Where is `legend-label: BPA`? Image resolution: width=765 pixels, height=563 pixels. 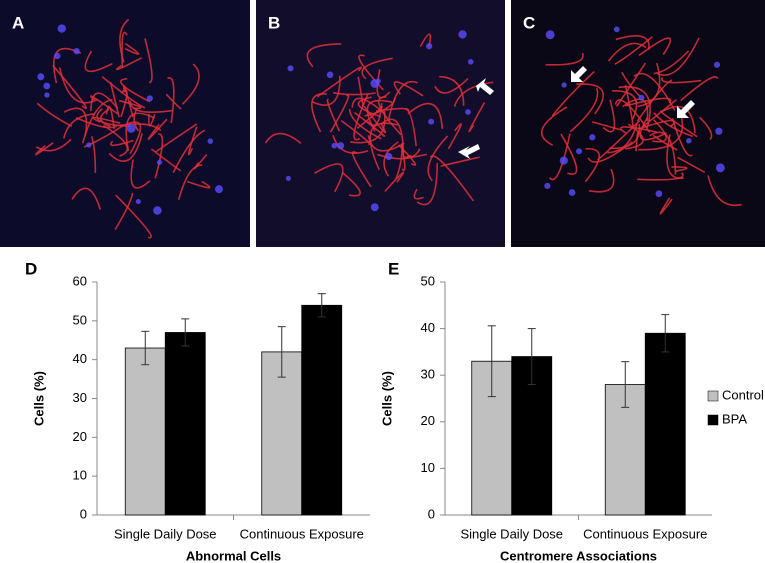
legend-label: BPA is located at coordinates (734, 418).